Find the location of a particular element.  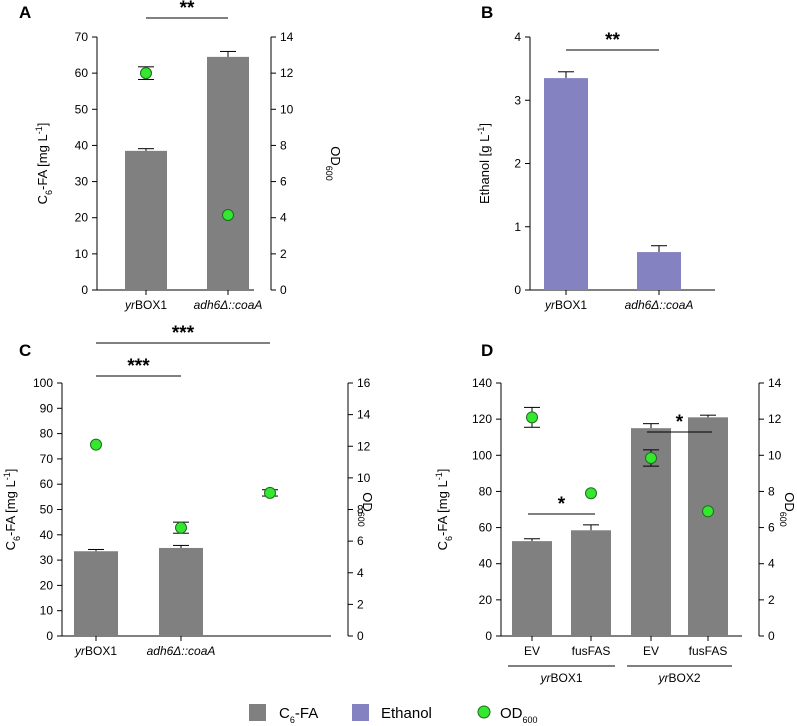

legend-label-c6fa: C6-FA is located at coordinates (298, 715).